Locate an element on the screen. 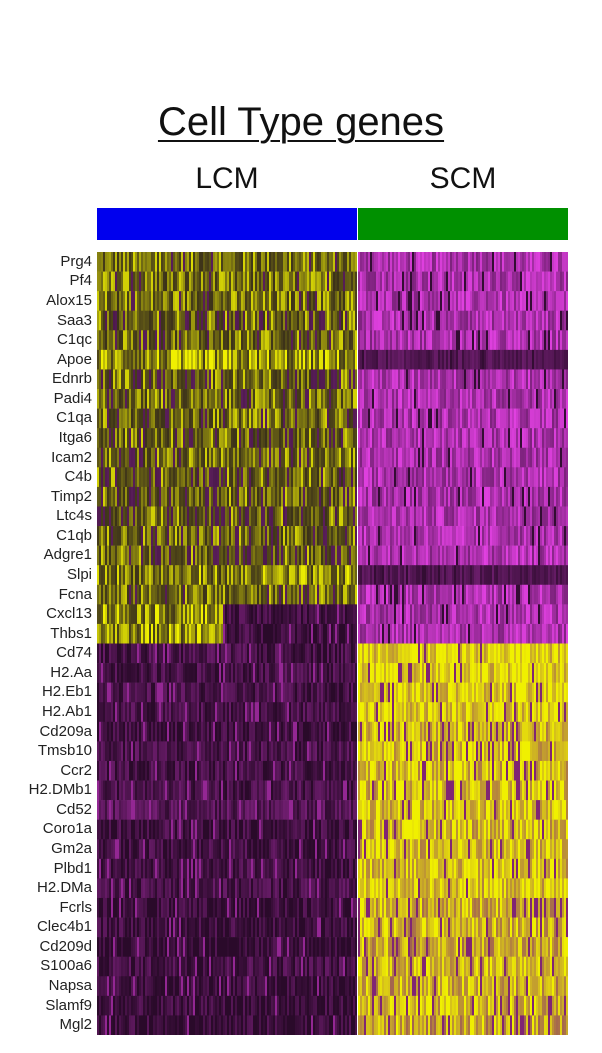  heatmap-row-c1qb is located at coordinates (332, 536).